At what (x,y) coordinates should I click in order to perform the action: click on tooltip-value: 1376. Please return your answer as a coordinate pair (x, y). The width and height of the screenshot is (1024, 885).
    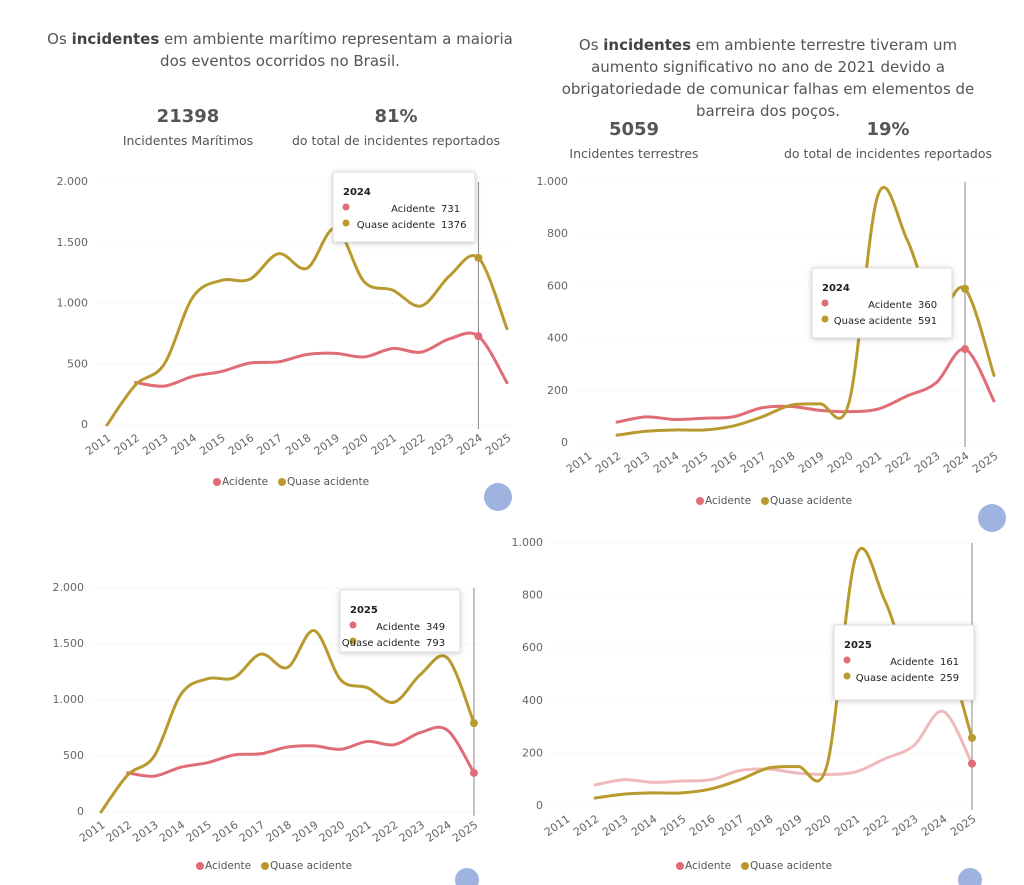
    Looking at the image, I should click on (453, 225).